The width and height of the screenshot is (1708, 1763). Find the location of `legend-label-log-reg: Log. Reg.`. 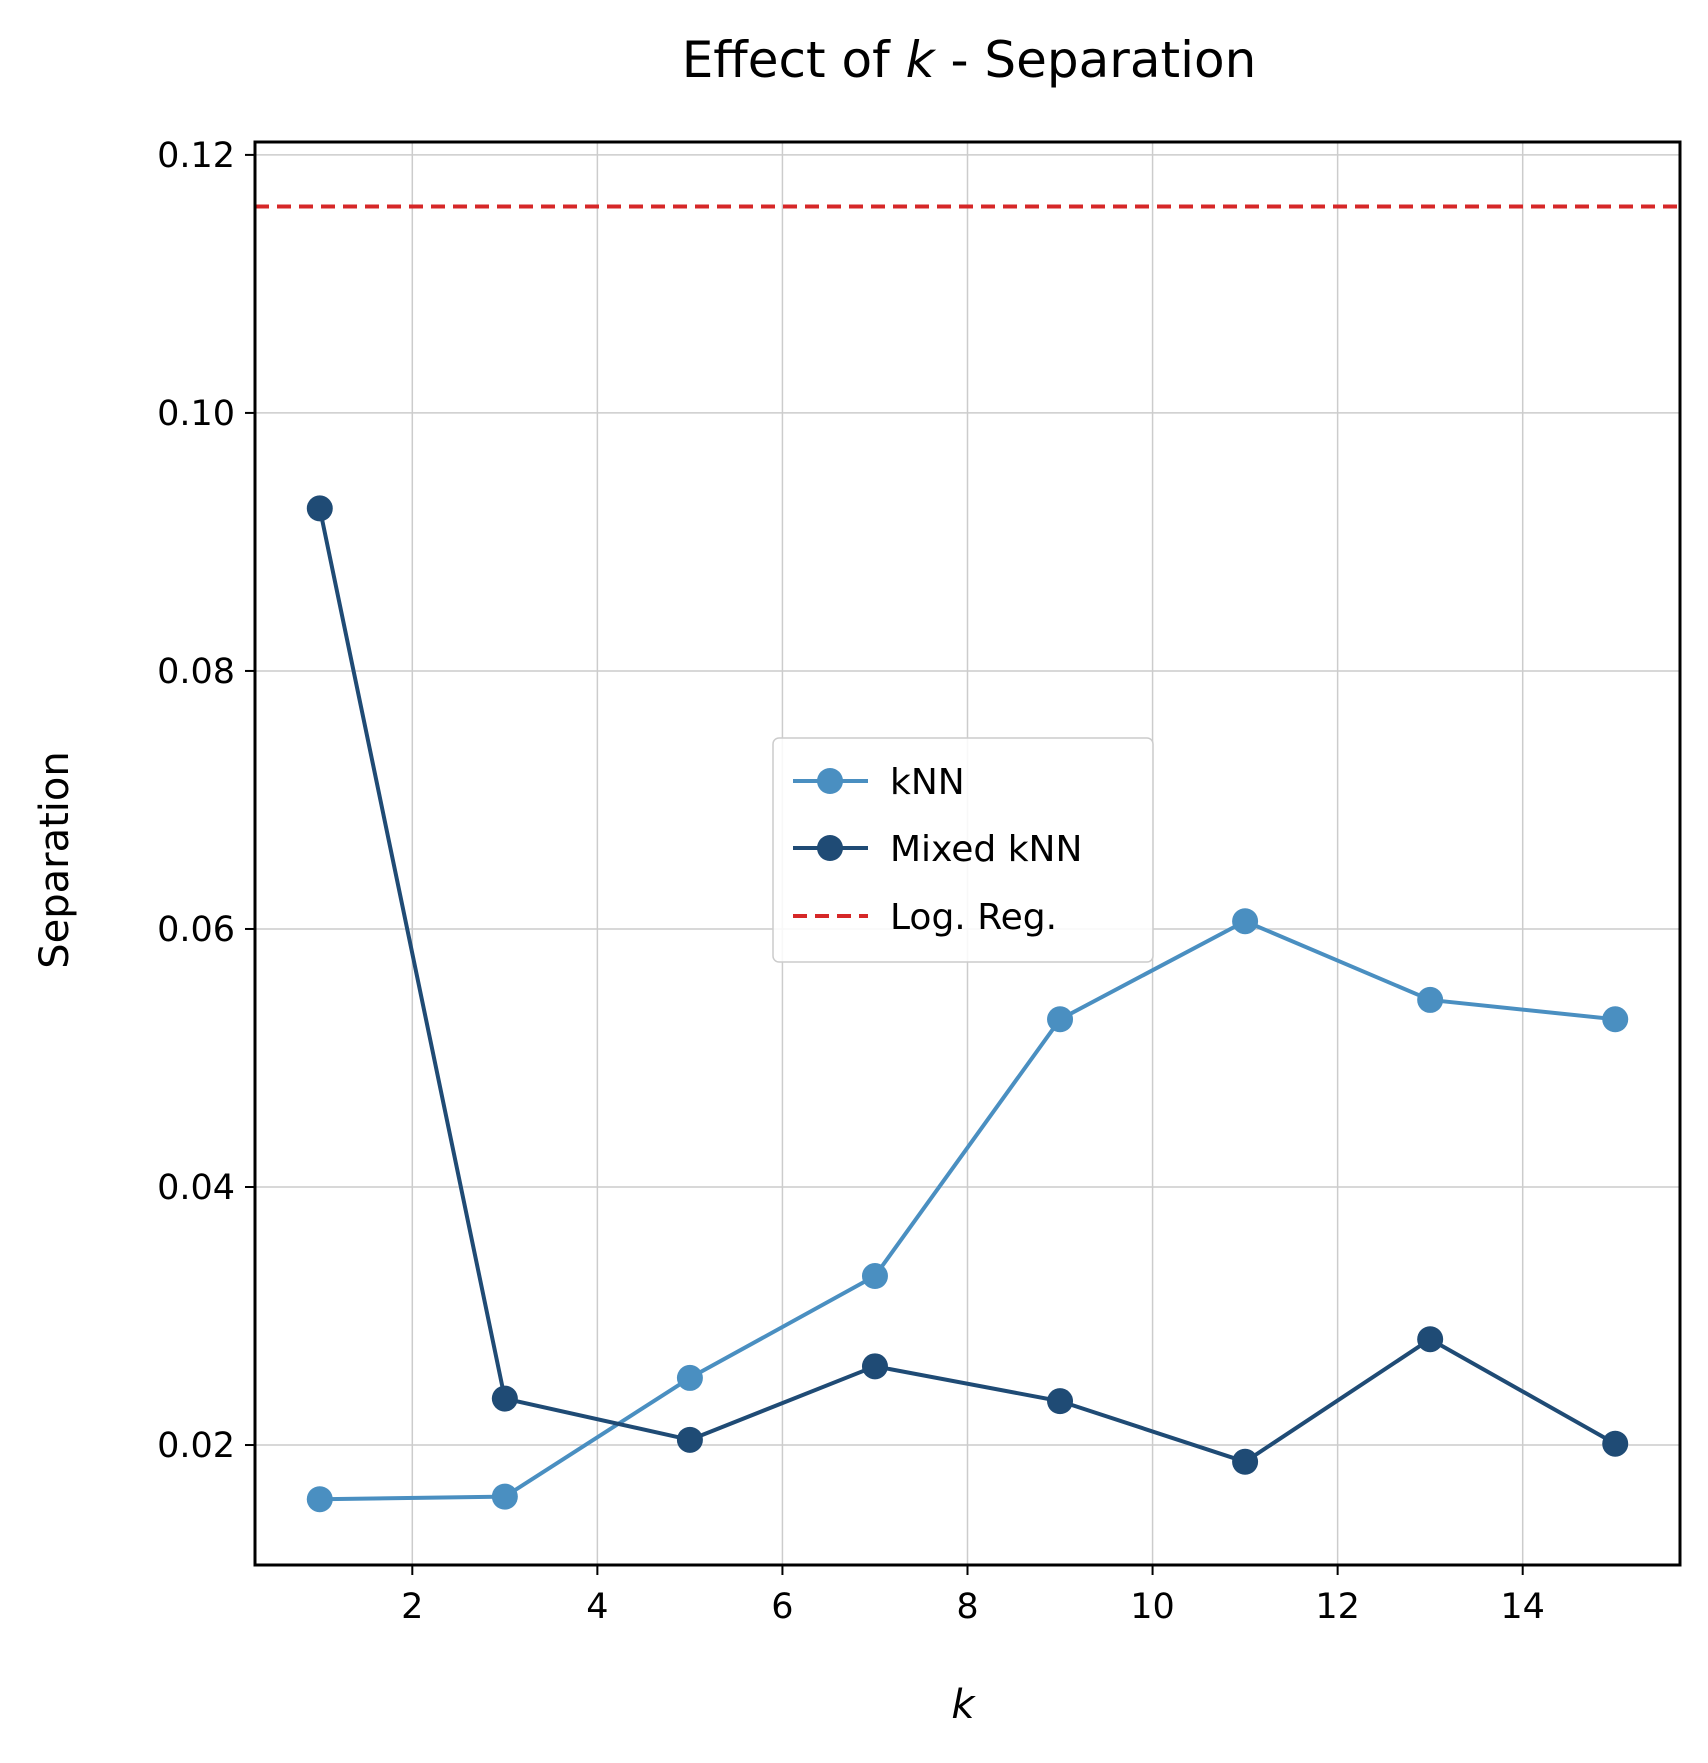

legend-label-log-reg: Log. Reg. is located at coordinates (973, 917).